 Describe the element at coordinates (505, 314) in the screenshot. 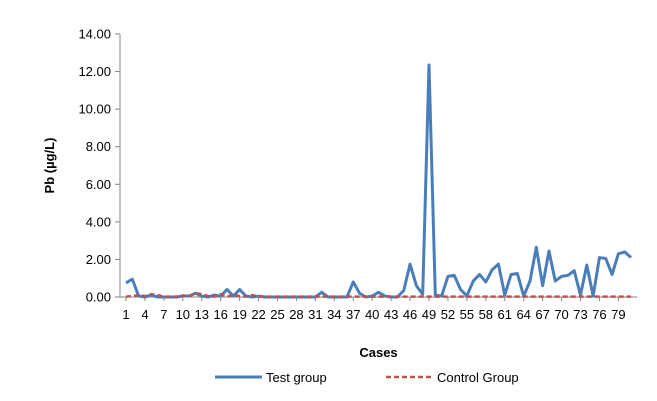

I see `x-tick-label: 61` at that location.